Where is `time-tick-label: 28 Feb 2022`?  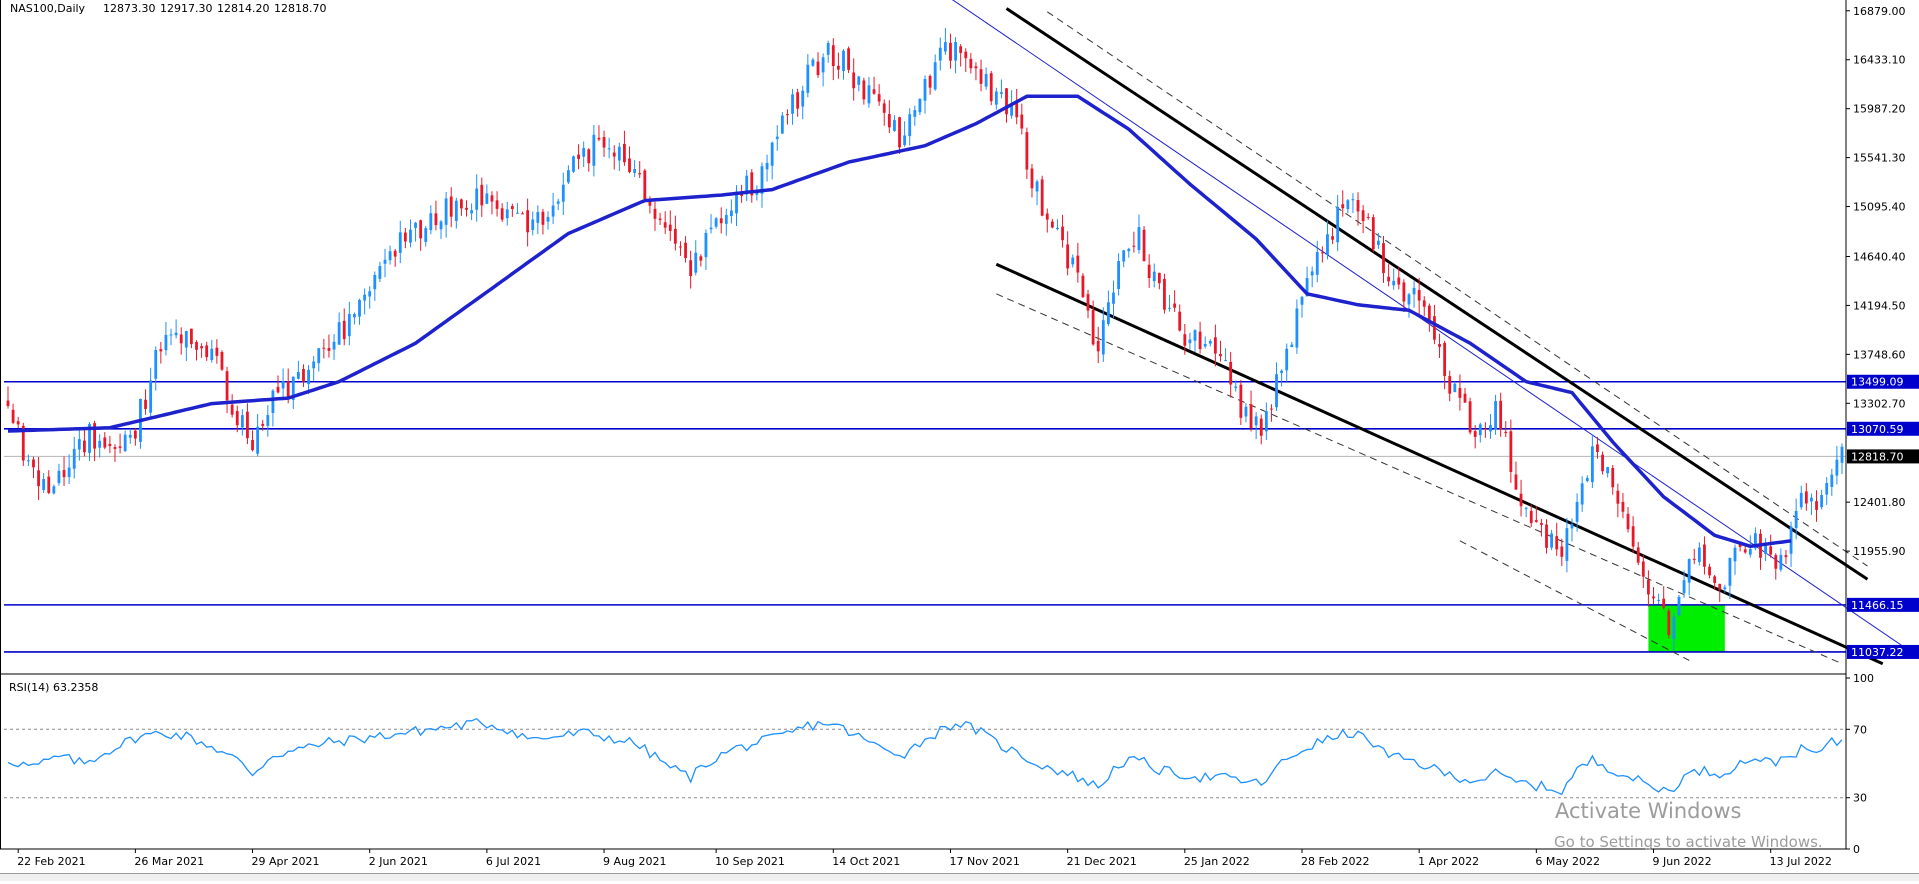
time-tick-label: 28 Feb 2022 is located at coordinates (1335, 861).